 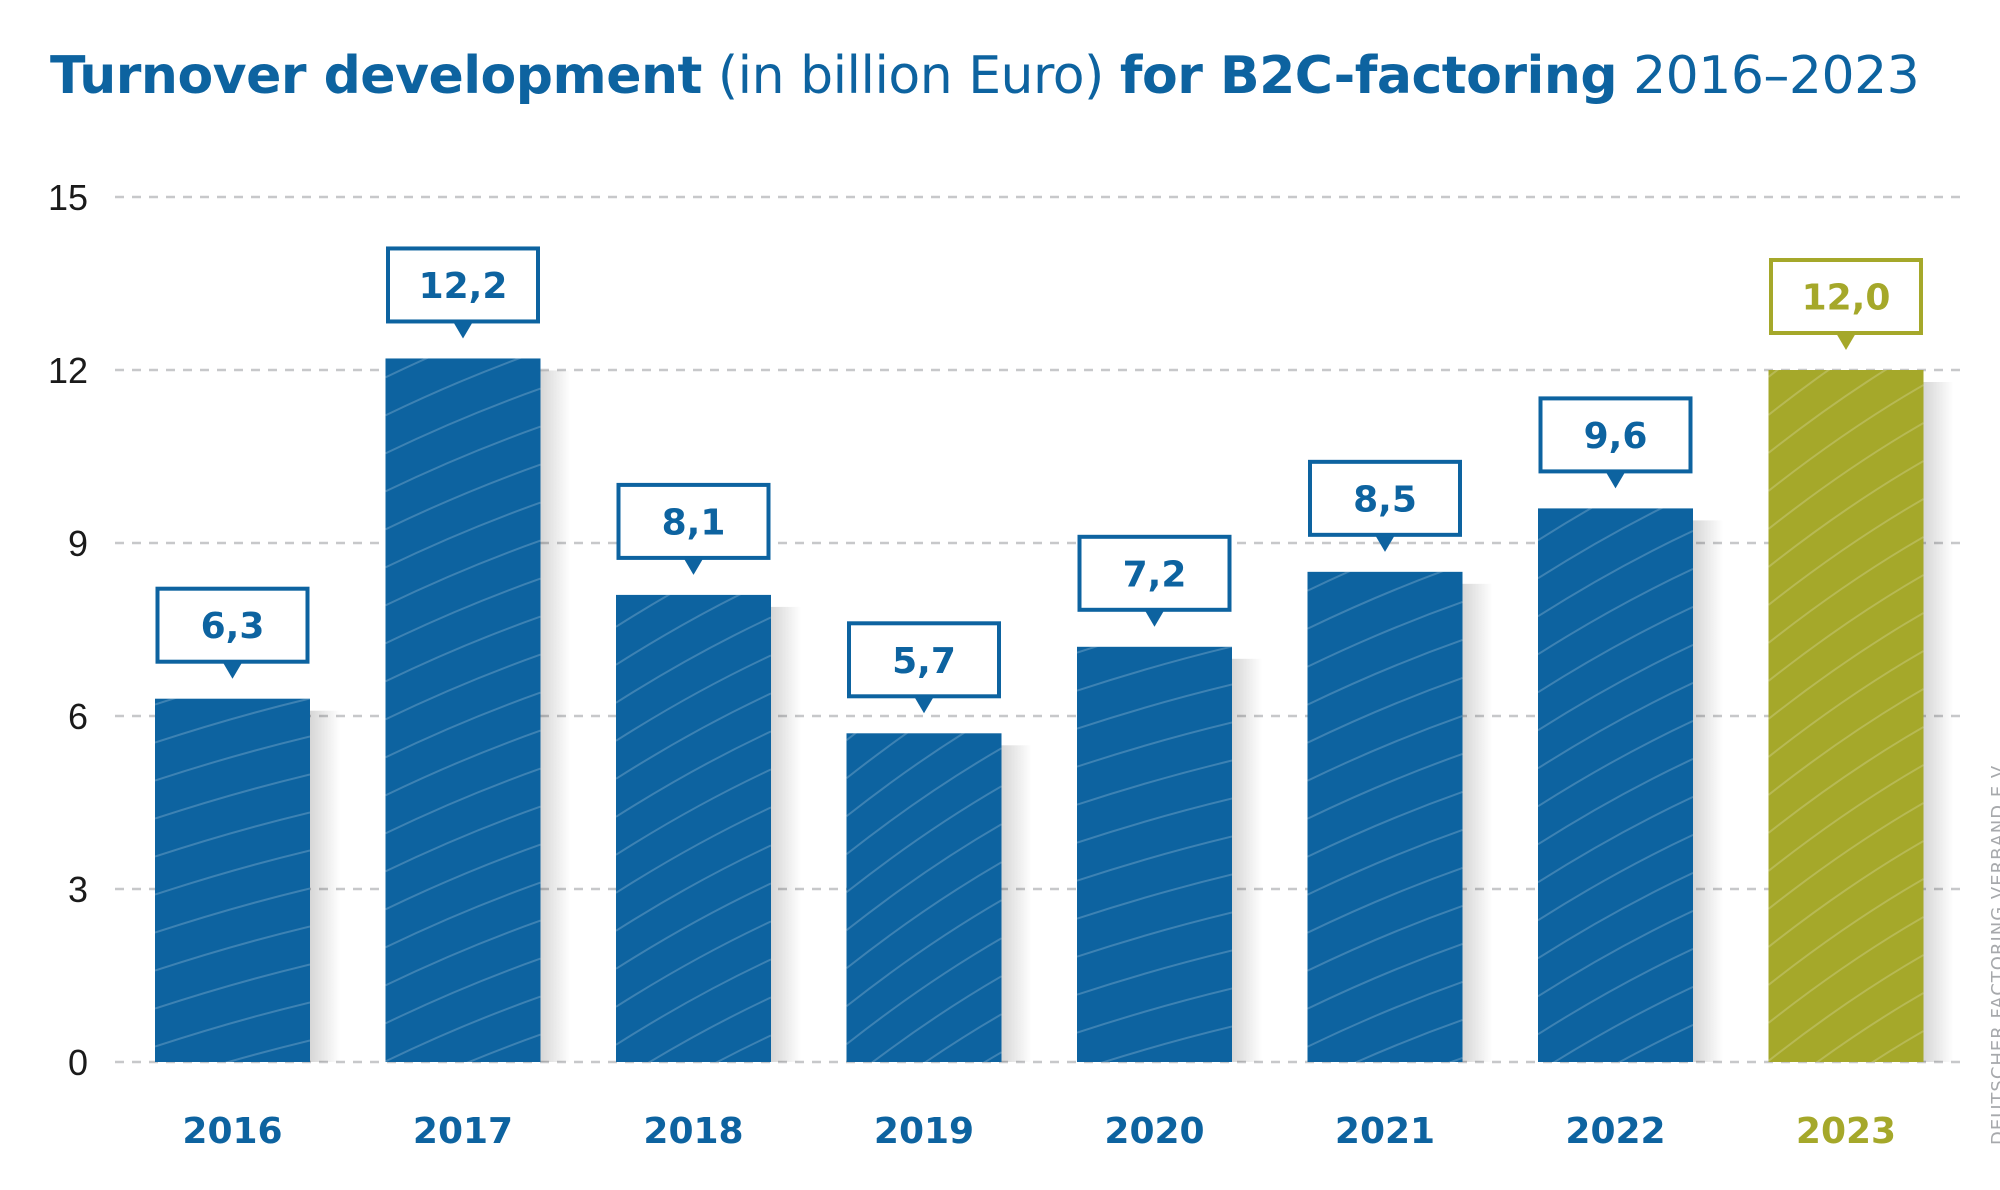 What do you see at coordinates (1039, 1131) in the screenshot?
I see `x-axis: 2016 2017 2018 2019 2020 2021 2022 2023` at bounding box center [1039, 1131].